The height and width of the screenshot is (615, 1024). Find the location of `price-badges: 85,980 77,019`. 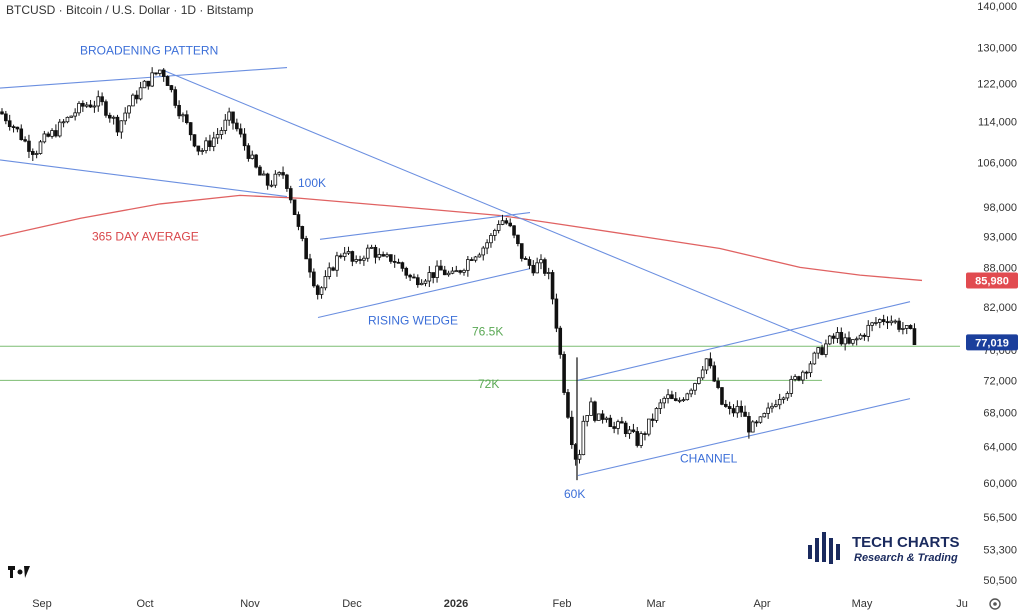

price-badges: 85,980 77,019 is located at coordinates (992, 311).